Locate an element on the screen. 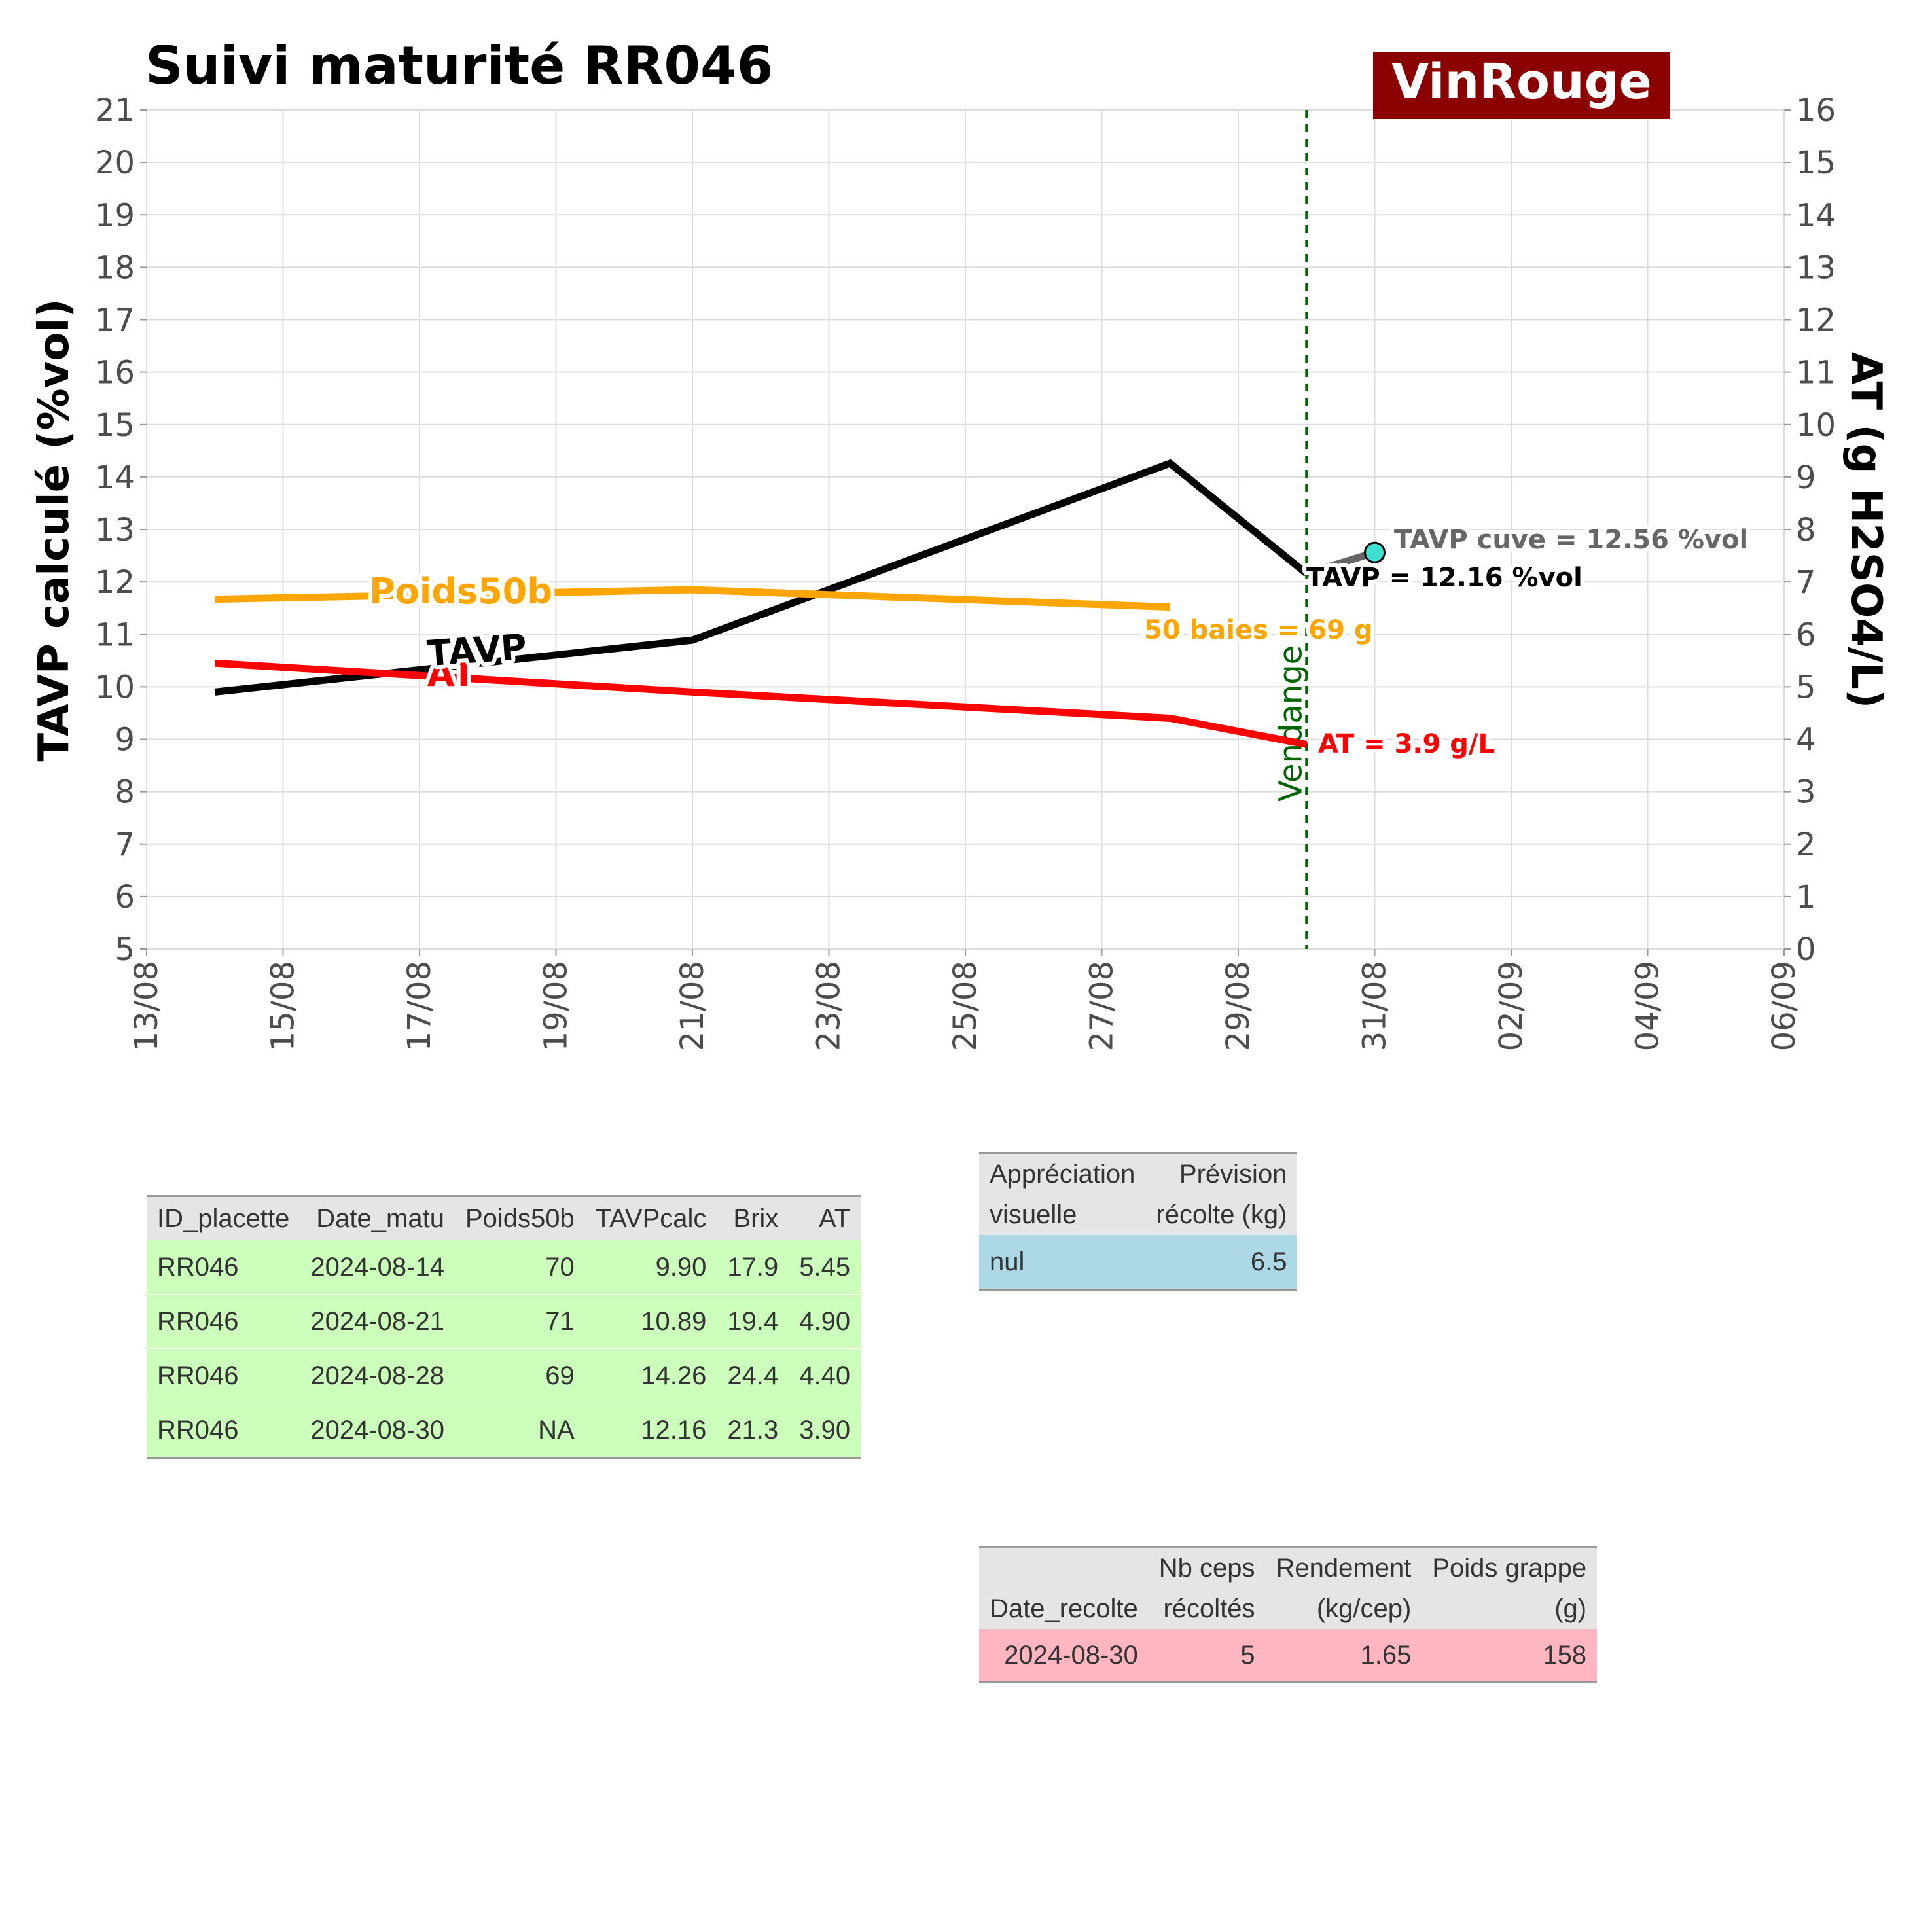  left-tick-label: 10 is located at coordinates (115, 687).